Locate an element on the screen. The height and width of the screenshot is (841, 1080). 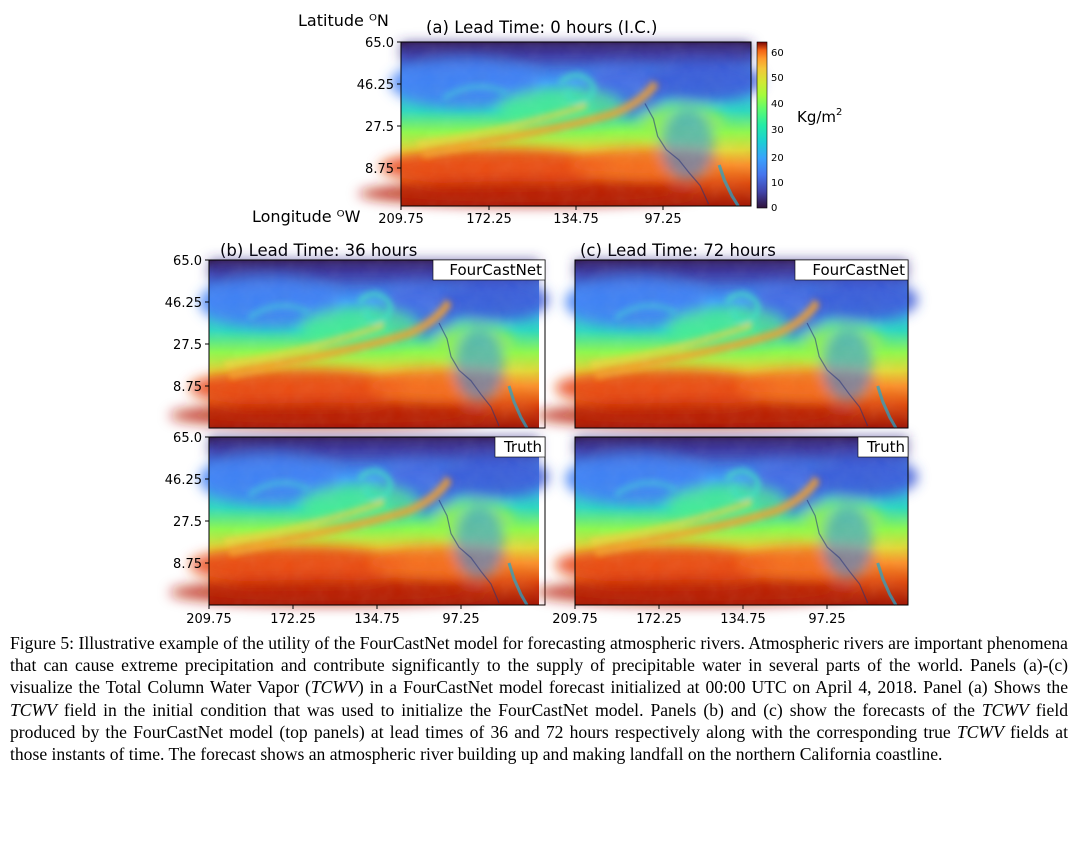
panel-b-title: (b) Lead Time: 36 hours is located at coordinates (318, 250).